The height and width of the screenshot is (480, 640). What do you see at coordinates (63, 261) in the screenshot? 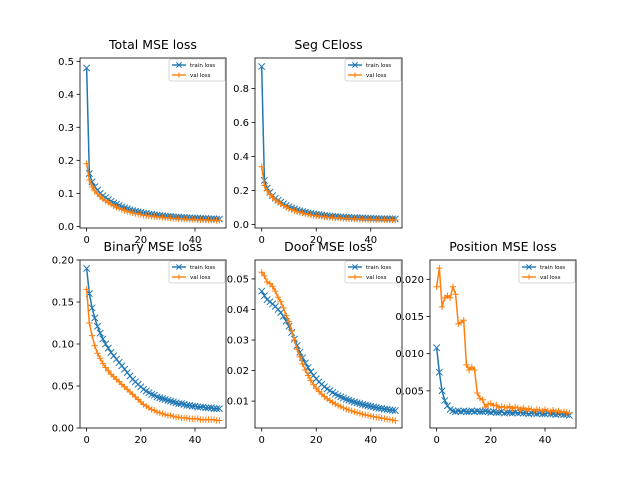
I see `y-tick-label: 0.20` at bounding box center [63, 261].